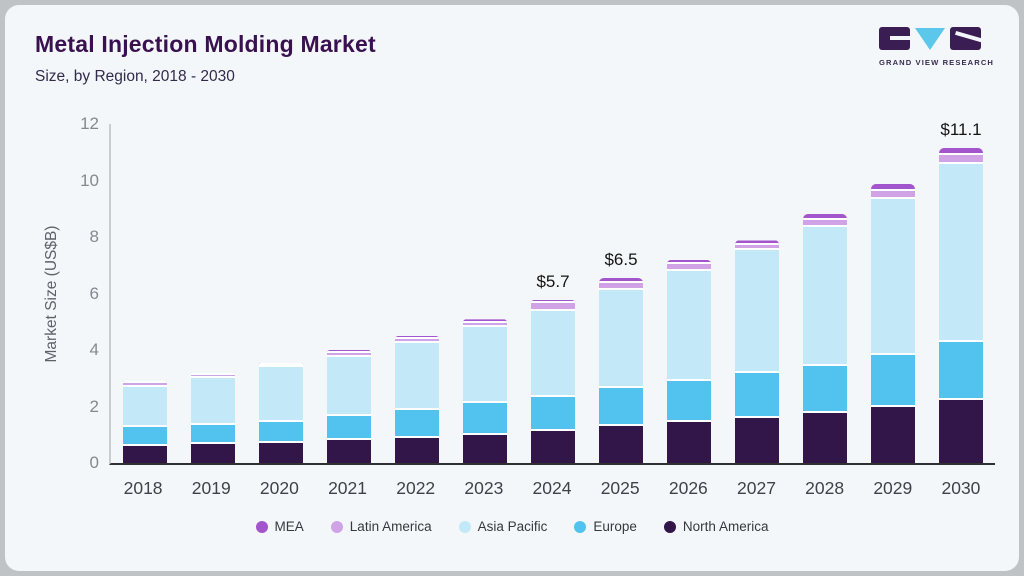 The image size is (1024, 576). I want to click on bar-slot-2028, so click(825, 293).